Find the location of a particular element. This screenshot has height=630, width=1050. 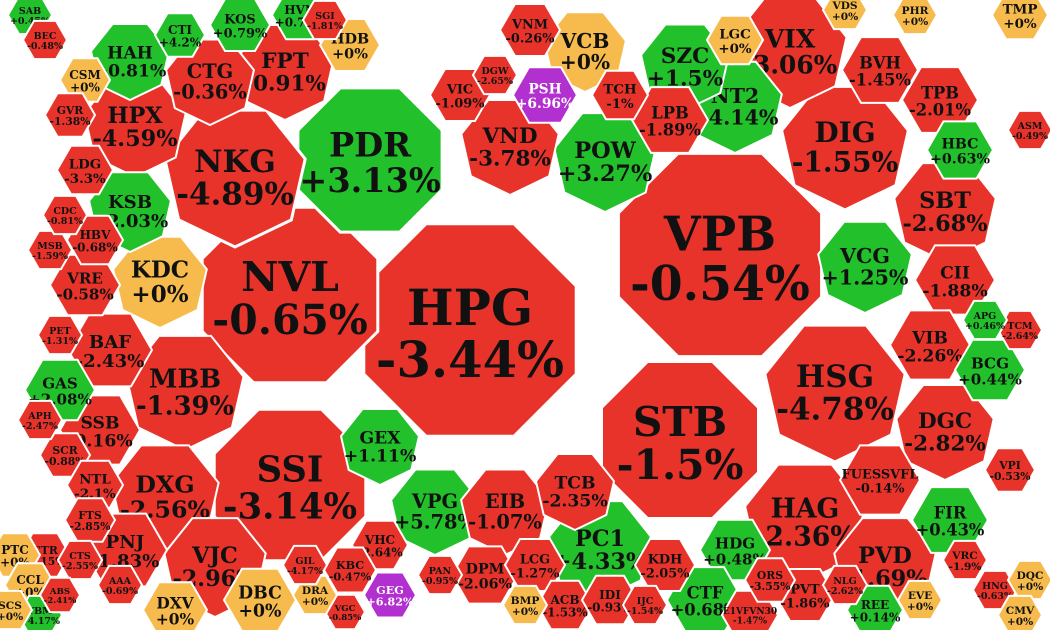

heatmap-cell-kos-95: KOS+0.79% is located at coordinates (240, 26).